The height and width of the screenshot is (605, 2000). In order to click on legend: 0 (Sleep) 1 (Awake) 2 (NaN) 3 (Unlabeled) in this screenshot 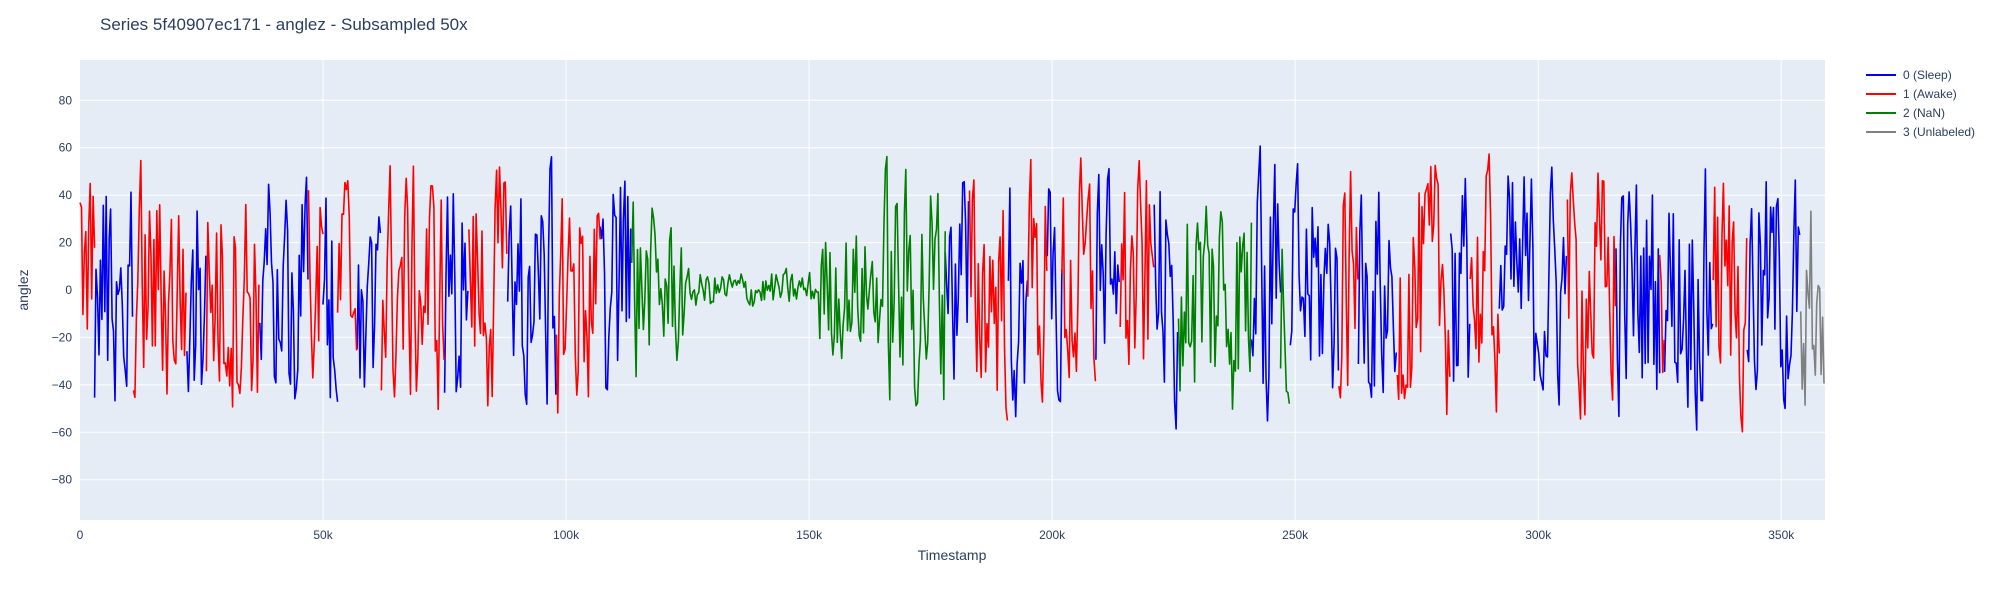, I will do `click(1920, 103)`.